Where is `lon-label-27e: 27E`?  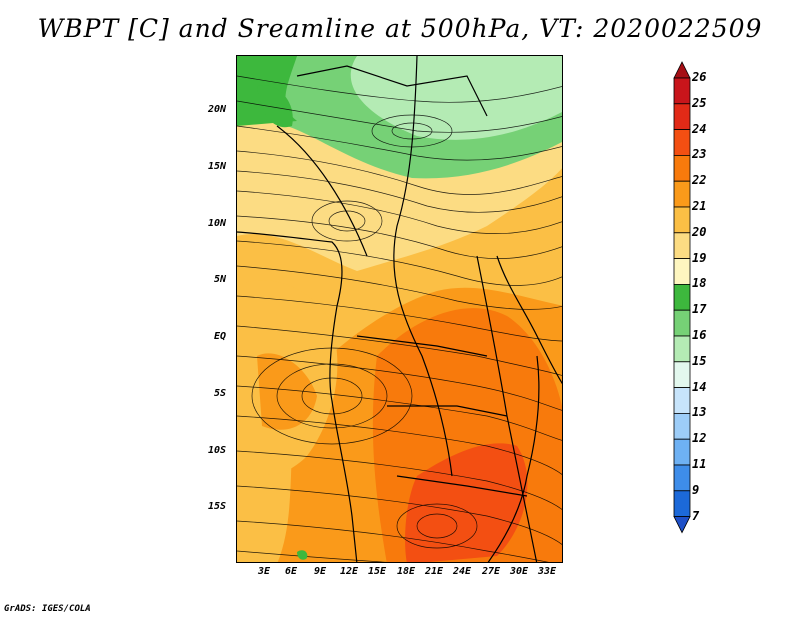
lon-label-27e: 27E is located at coordinates (491, 571).